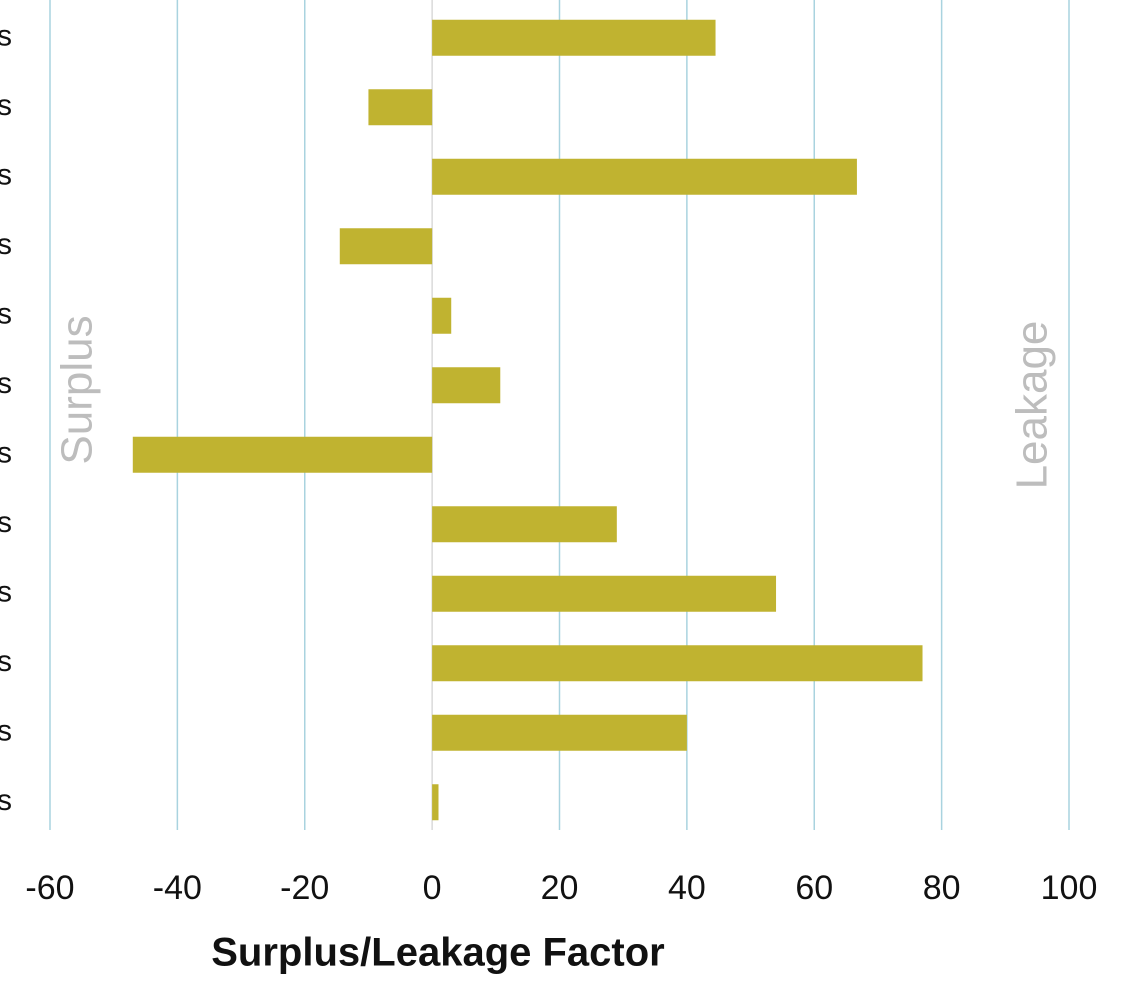 This screenshot has height=981, width=1125. Describe the element at coordinates (304, 888) in the screenshot. I see `x-tick-label: -20` at that location.